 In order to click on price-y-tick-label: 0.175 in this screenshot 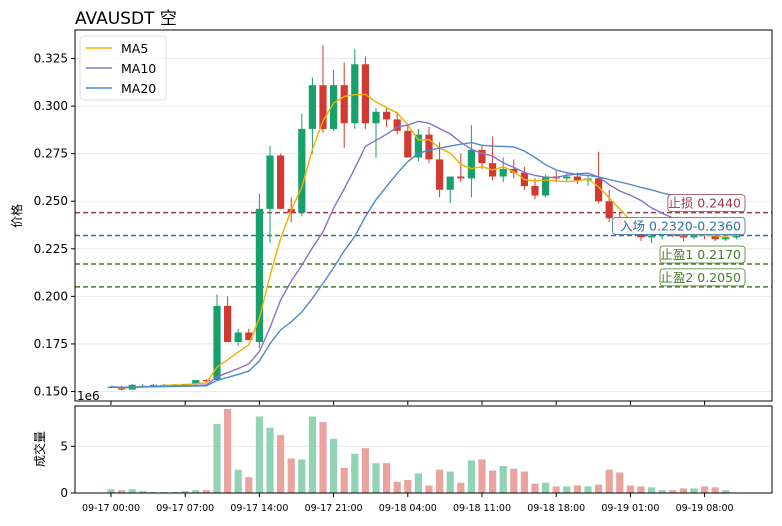, I will do `click(51, 344)`.